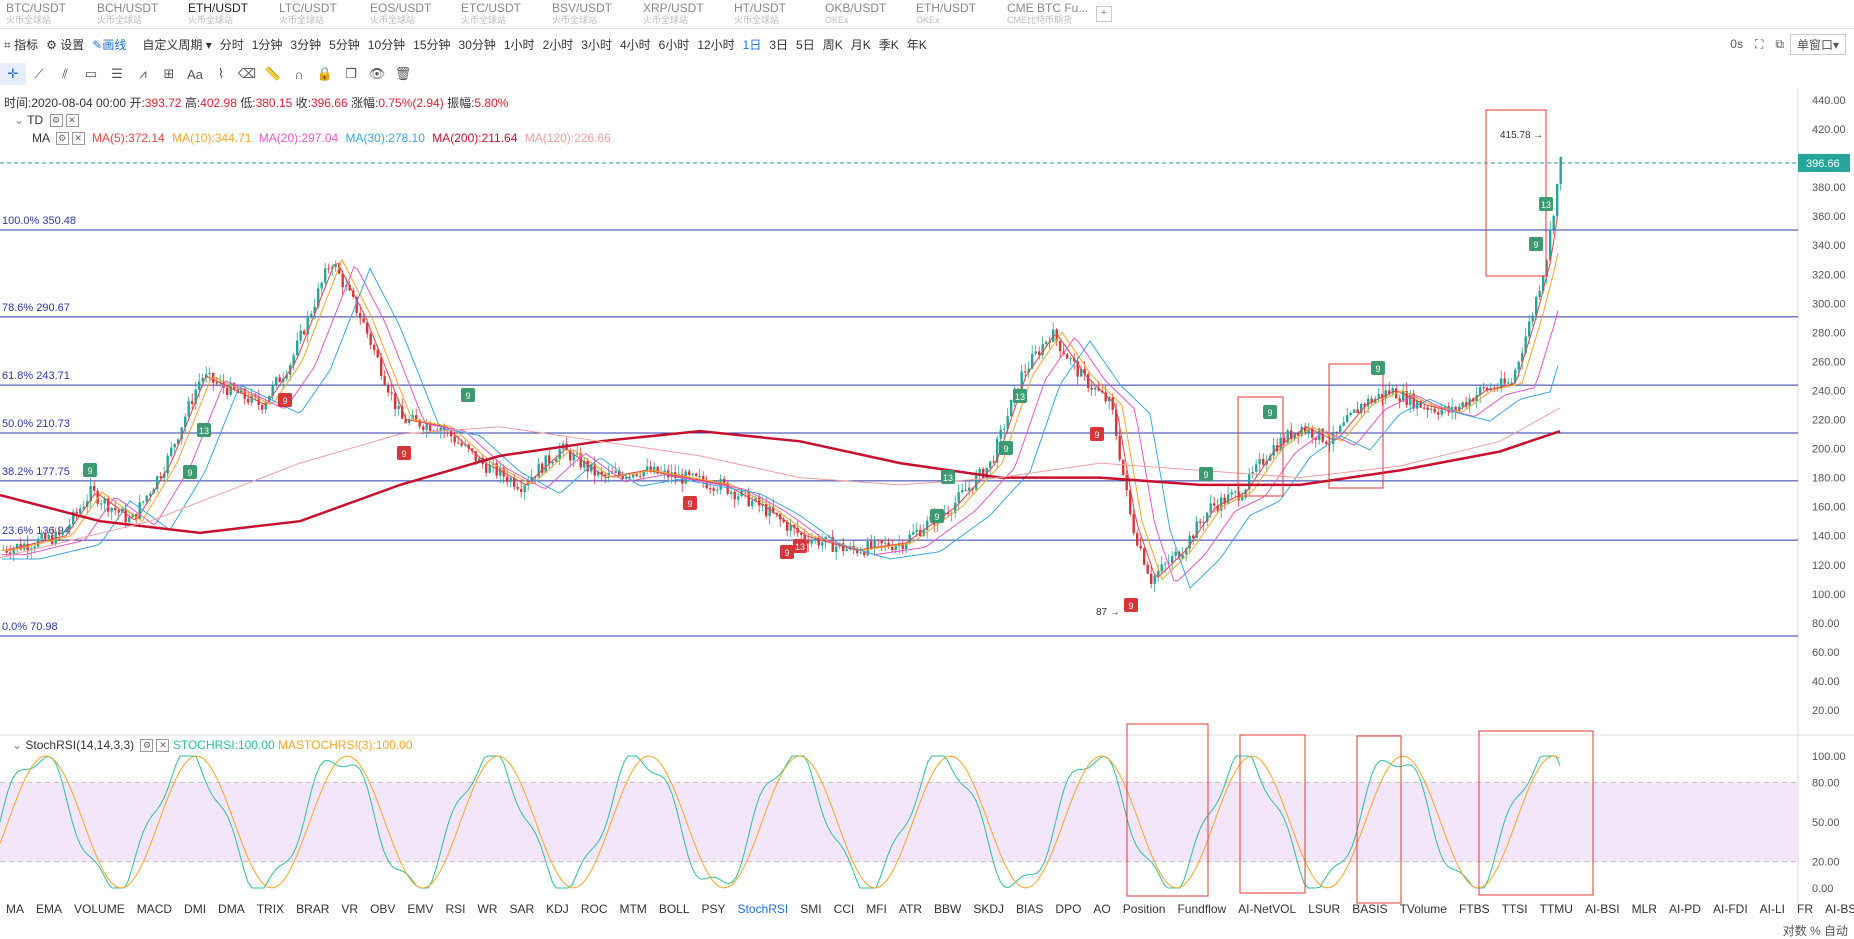 This screenshot has width=1854, height=939. I want to click on indicator-tab: VOLUME, so click(99, 909).